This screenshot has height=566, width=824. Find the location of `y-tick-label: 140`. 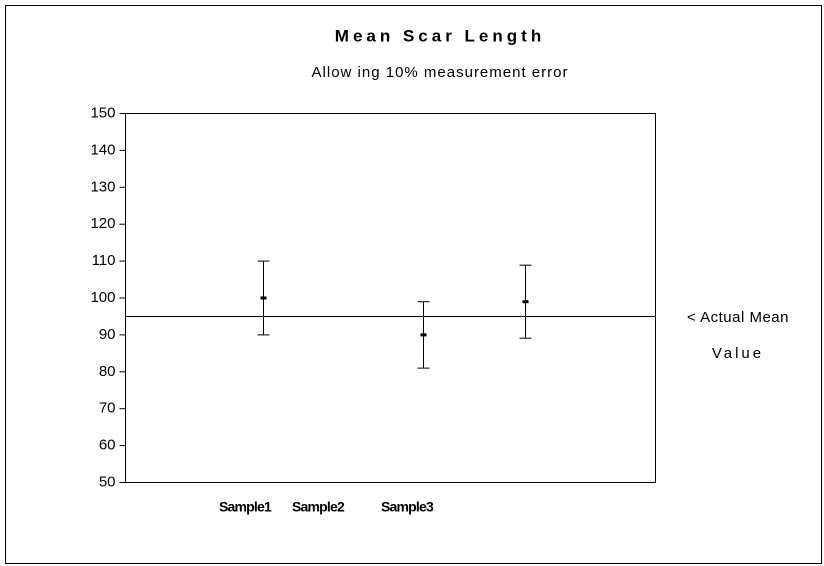

y-tick-label: 140 is located at coordinates (102, 149).